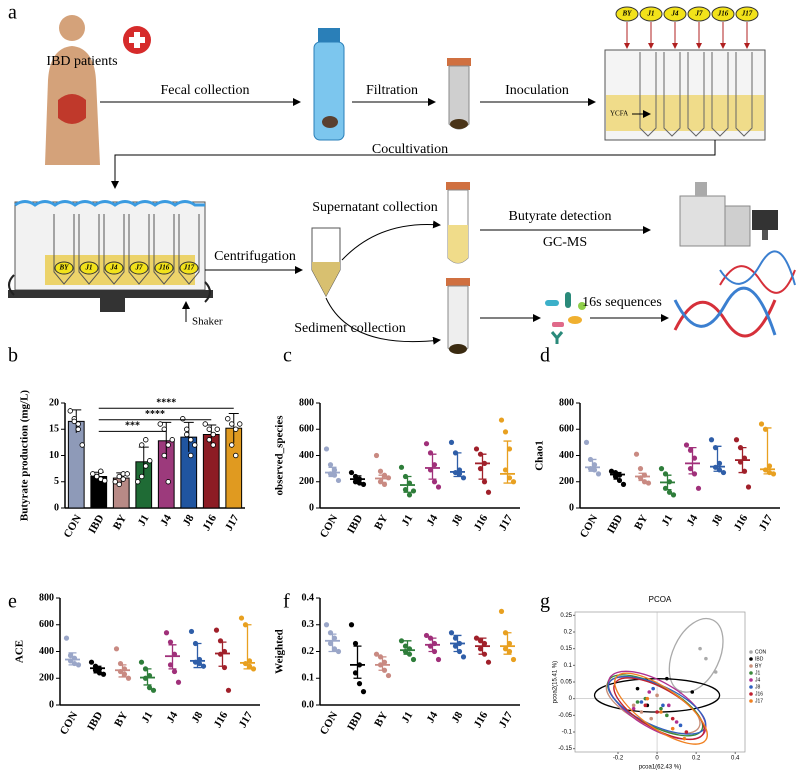 The height and width of the screenshot is (774, 800). What do you see at coordinates (413, 164) in the screenshot?
I see `arrow` at bounding box center [413, 164].